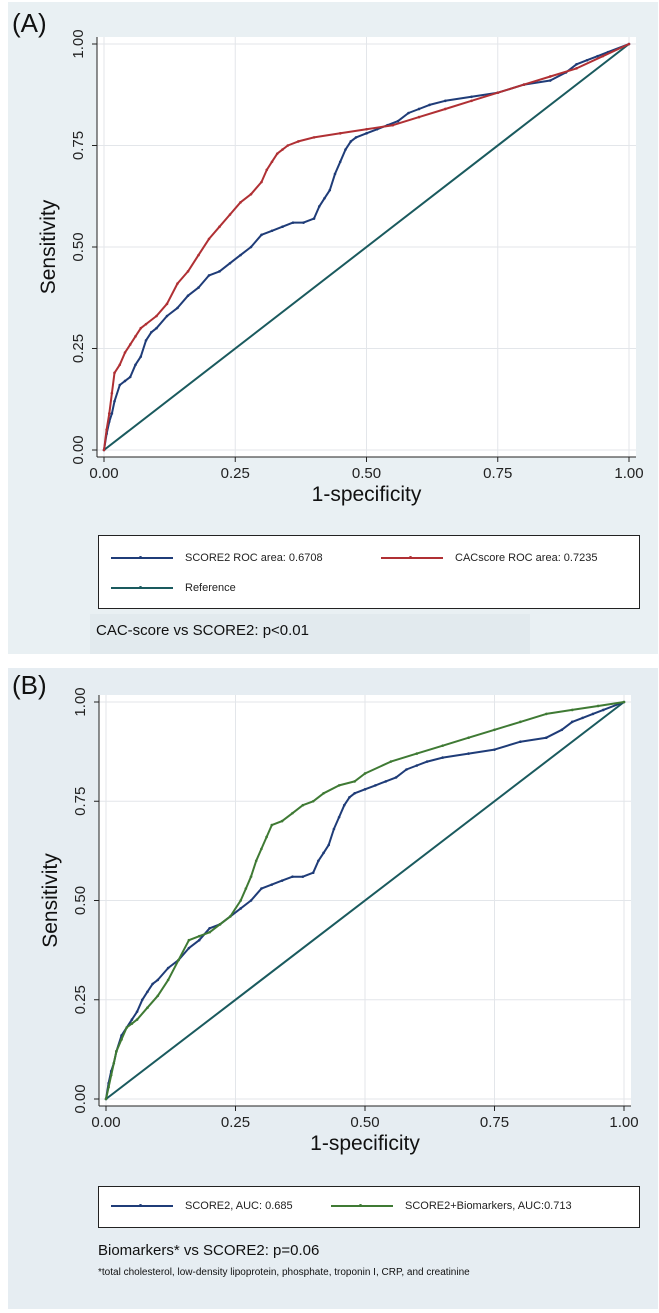 The image size is (659, 1313). What do you see at coordinates (78, 449) in the screenshot?
I see `y-tick-label: 0.00` at bounding box center [78, 449].